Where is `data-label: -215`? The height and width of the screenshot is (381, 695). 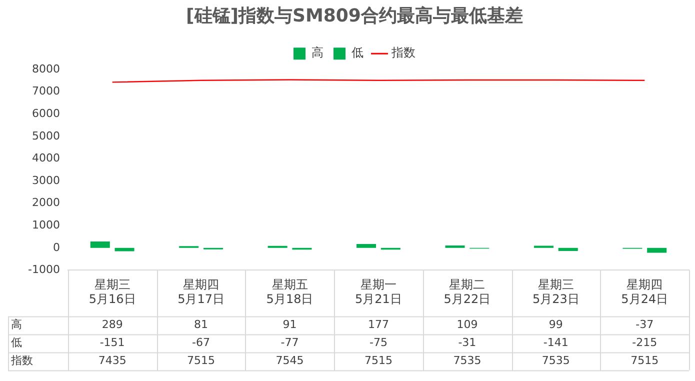
data-label: -215 is located at coordinates (645, 343).